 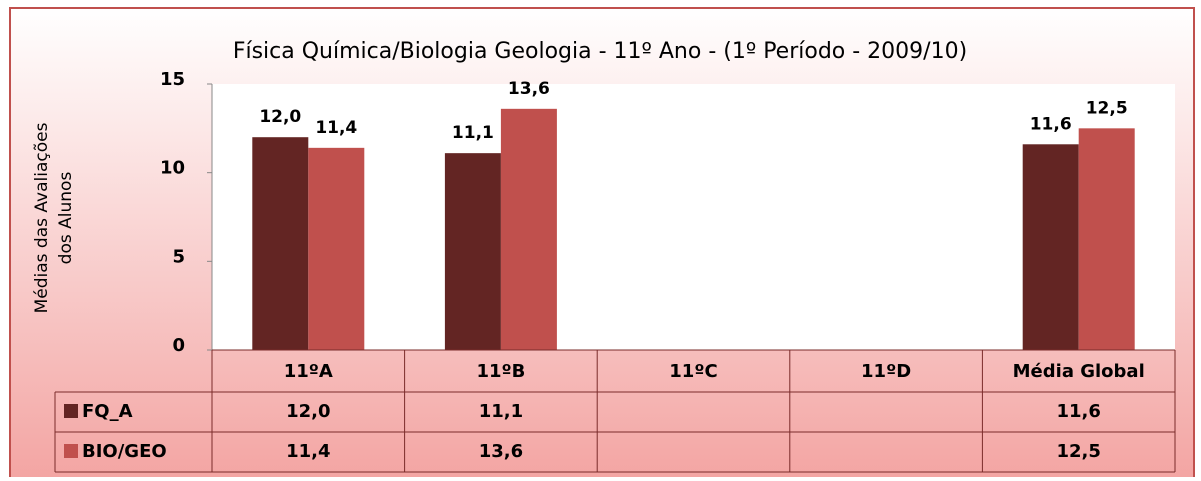 I want to click on data-label: 12,5, so click(x=1107, y=108).